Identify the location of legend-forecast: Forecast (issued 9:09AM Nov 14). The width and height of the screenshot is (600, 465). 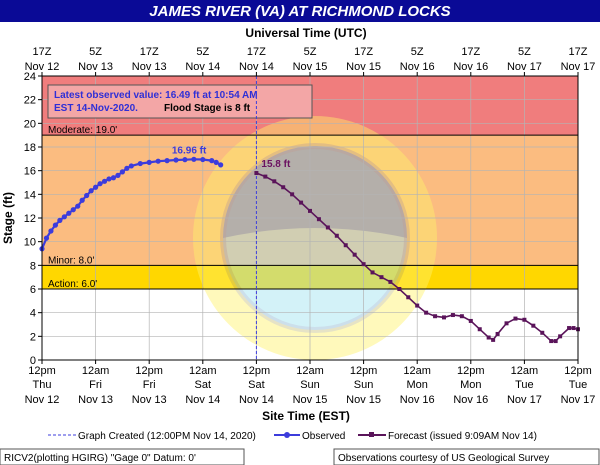
(462, 436).